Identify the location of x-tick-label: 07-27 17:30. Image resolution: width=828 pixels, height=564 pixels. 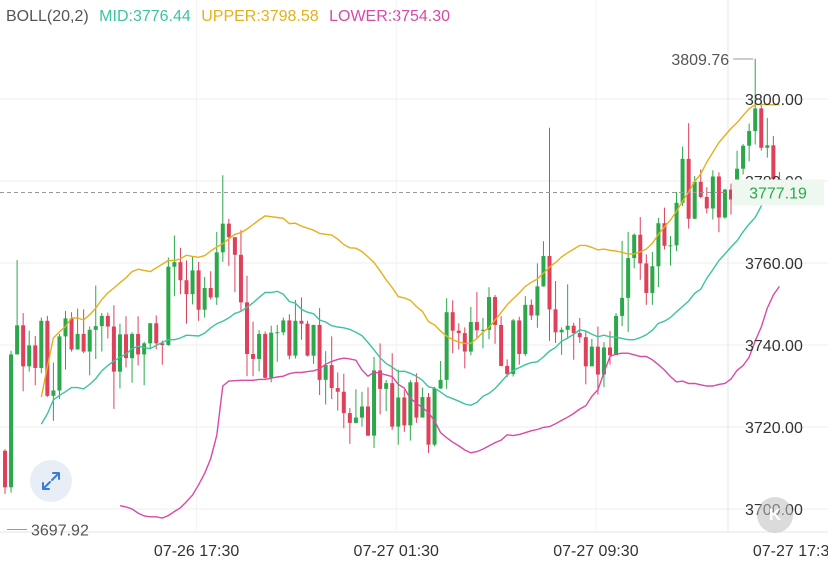
(790, 551).